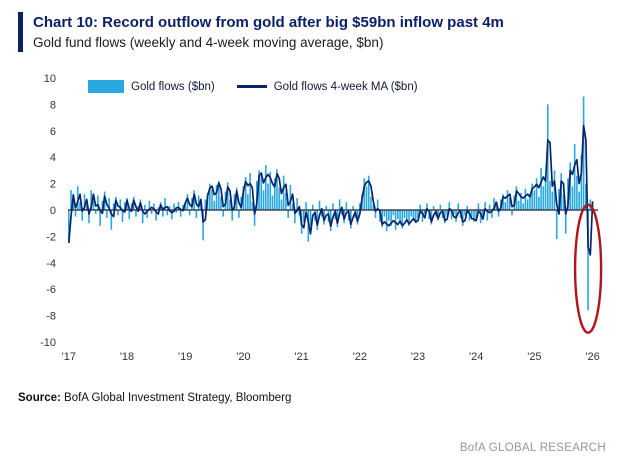  What do you see at coordinates (534, 357) in the screenshot?
I see `x-axis-tick-label: '25` at bounding box center [534, 357].